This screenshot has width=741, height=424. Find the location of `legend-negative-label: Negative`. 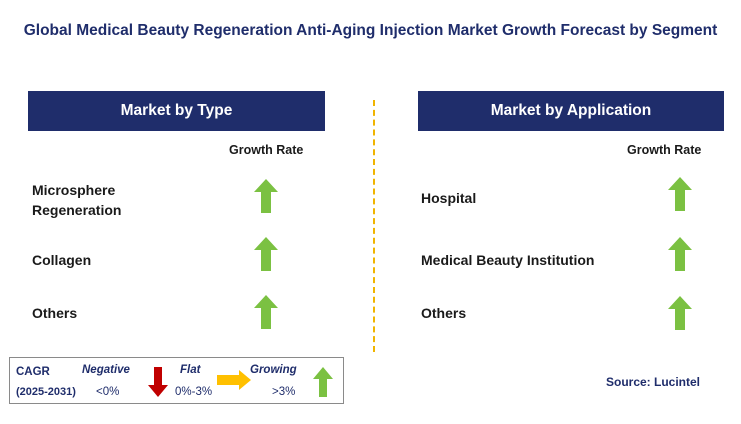

legend-negative-label: Negative is located at coordinates (106, 370).